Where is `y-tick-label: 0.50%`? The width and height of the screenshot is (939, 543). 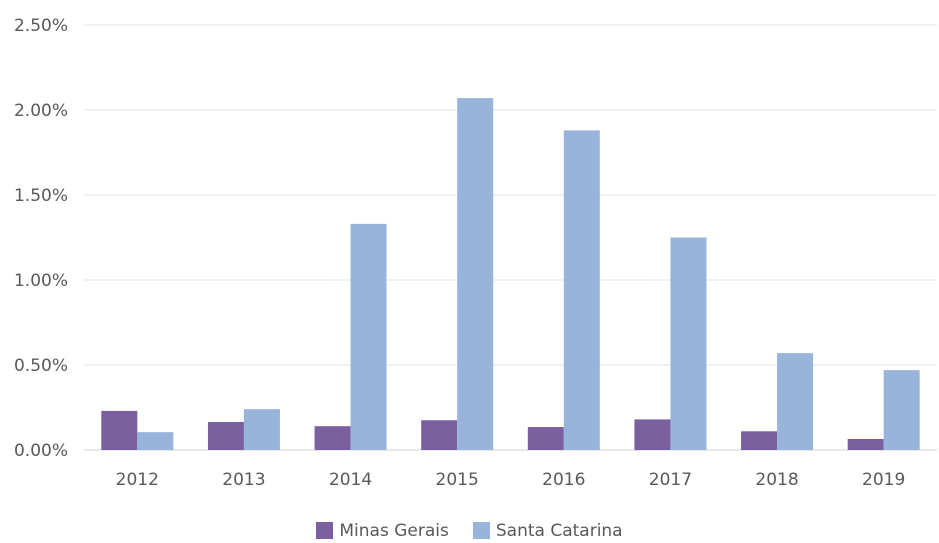
y-tick-label: 0.50% is located at coordinates (41, 366).